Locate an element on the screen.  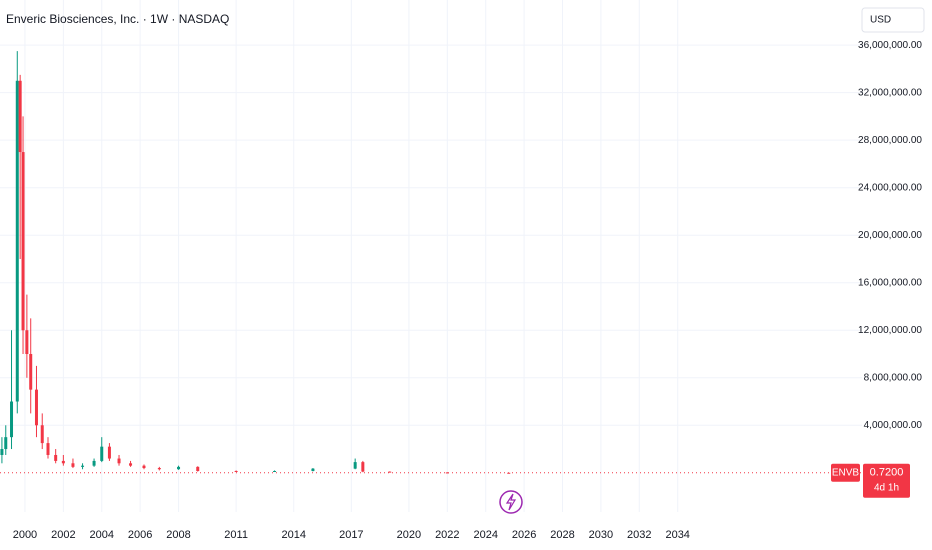
y-tick-label: 4,000,000.00 is located at coordinates (893, 425).